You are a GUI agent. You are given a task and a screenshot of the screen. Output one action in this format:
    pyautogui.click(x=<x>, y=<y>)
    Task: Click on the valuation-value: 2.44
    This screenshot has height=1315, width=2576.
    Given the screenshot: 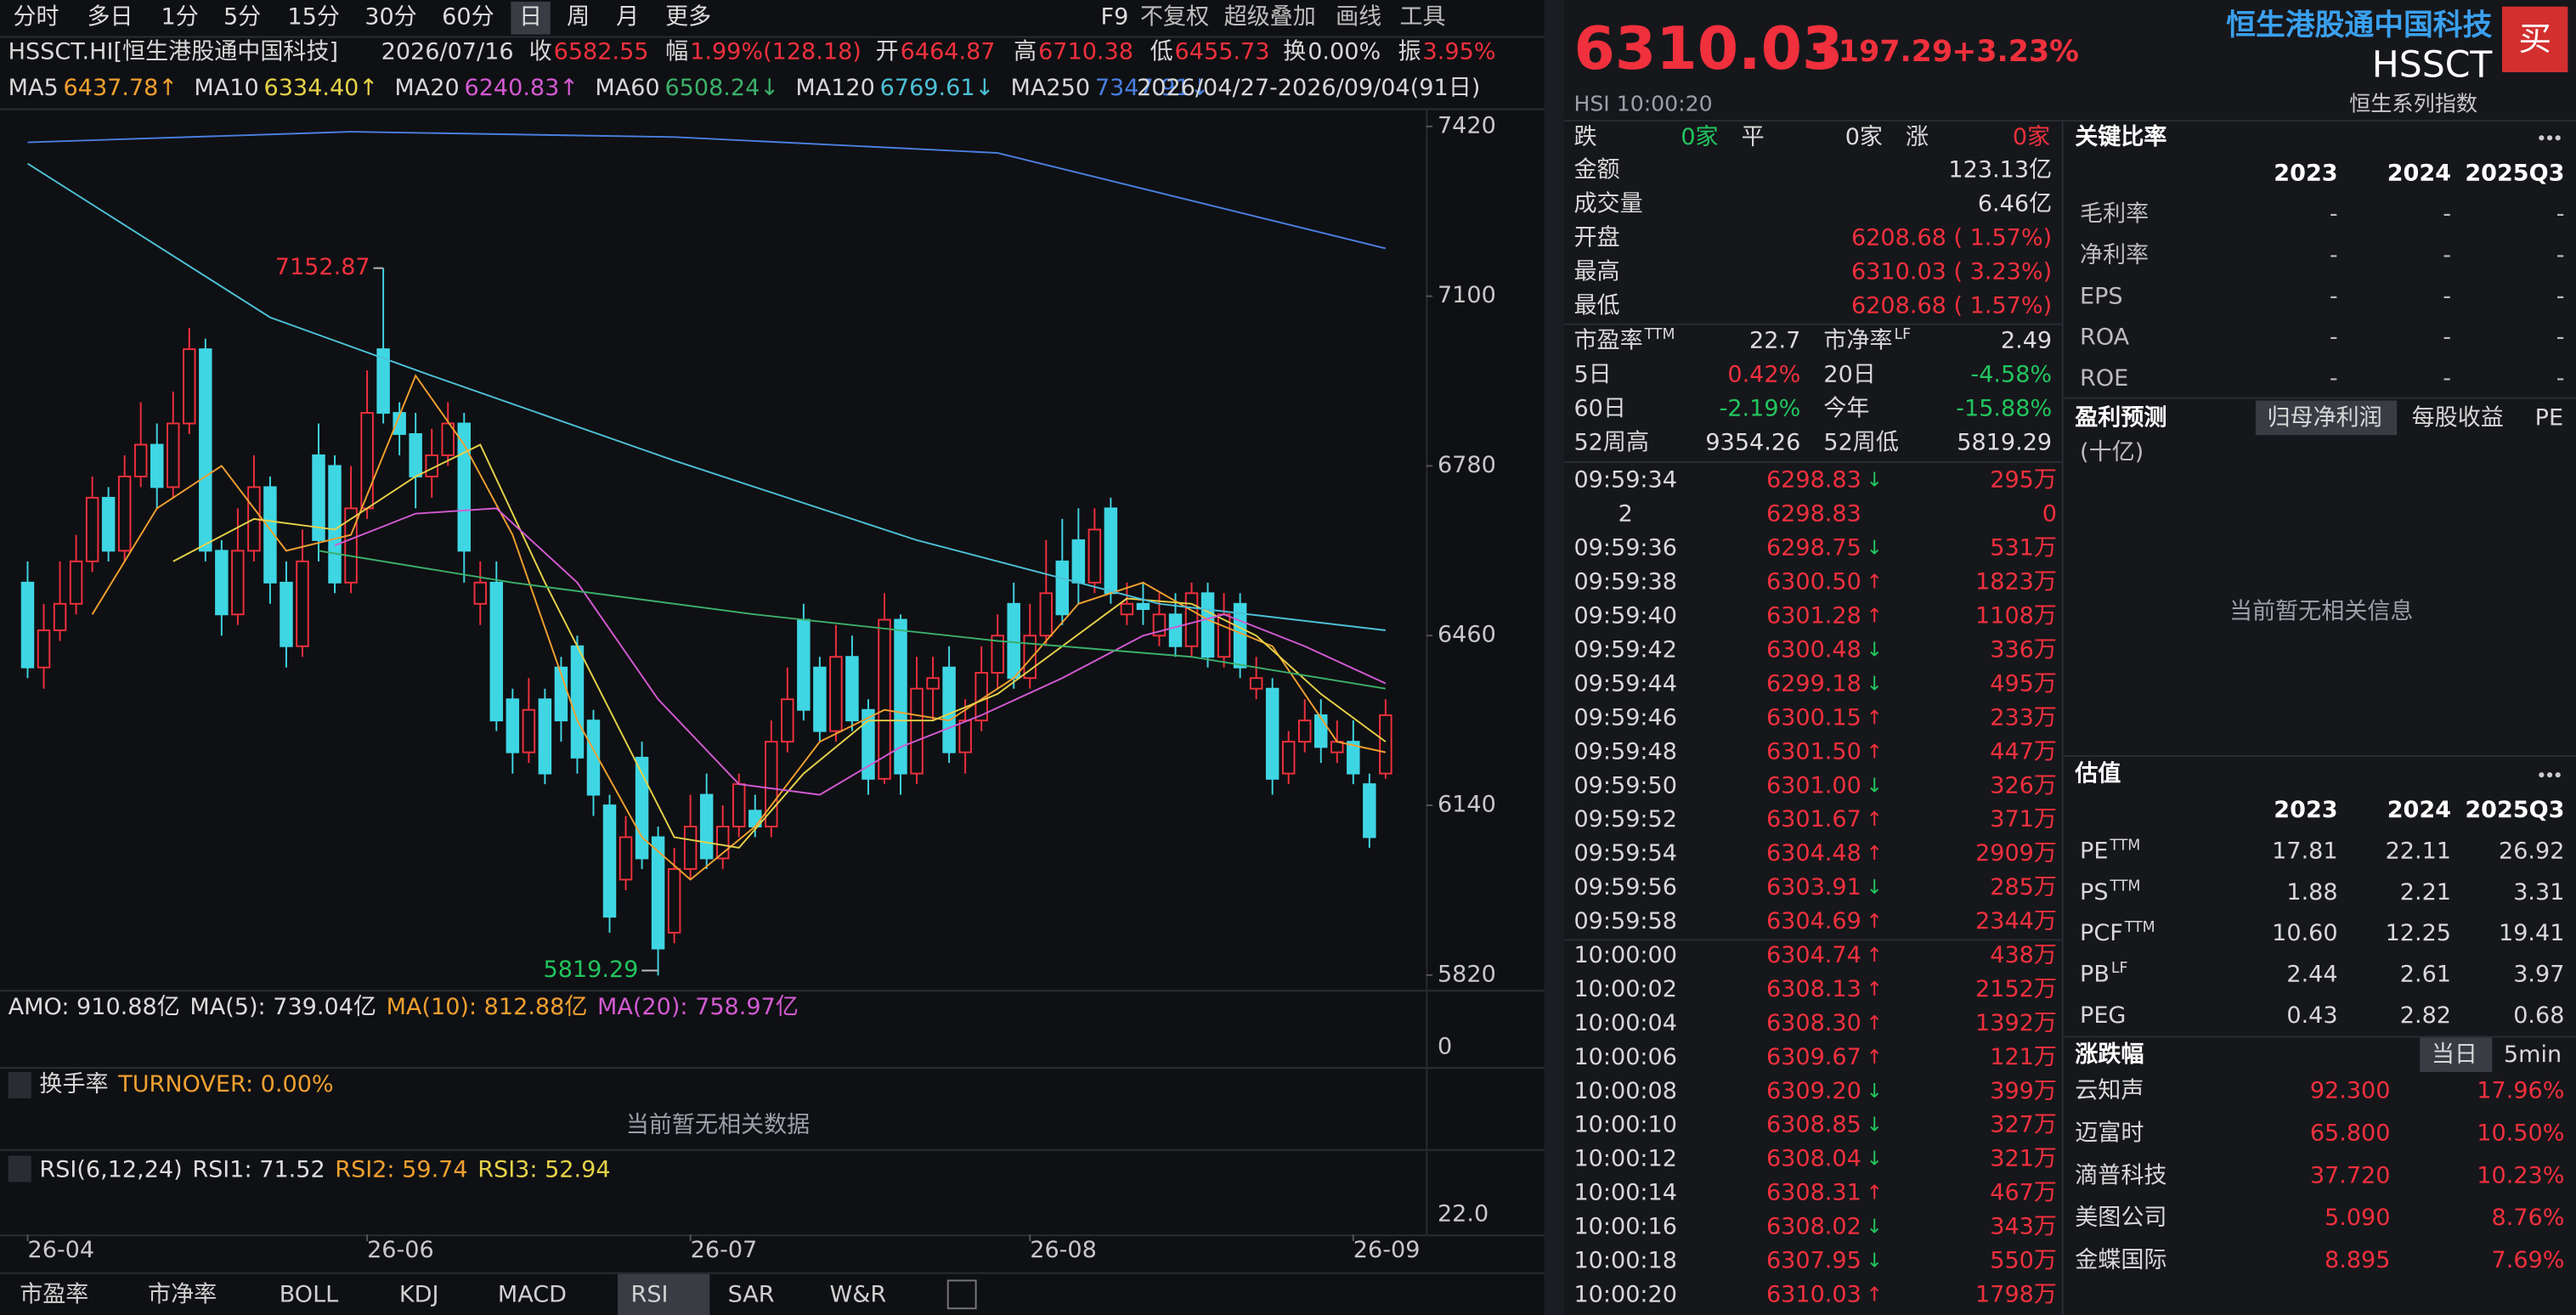 What is the action you would take?
    pyautogui.click(x=2311, y=974)
    